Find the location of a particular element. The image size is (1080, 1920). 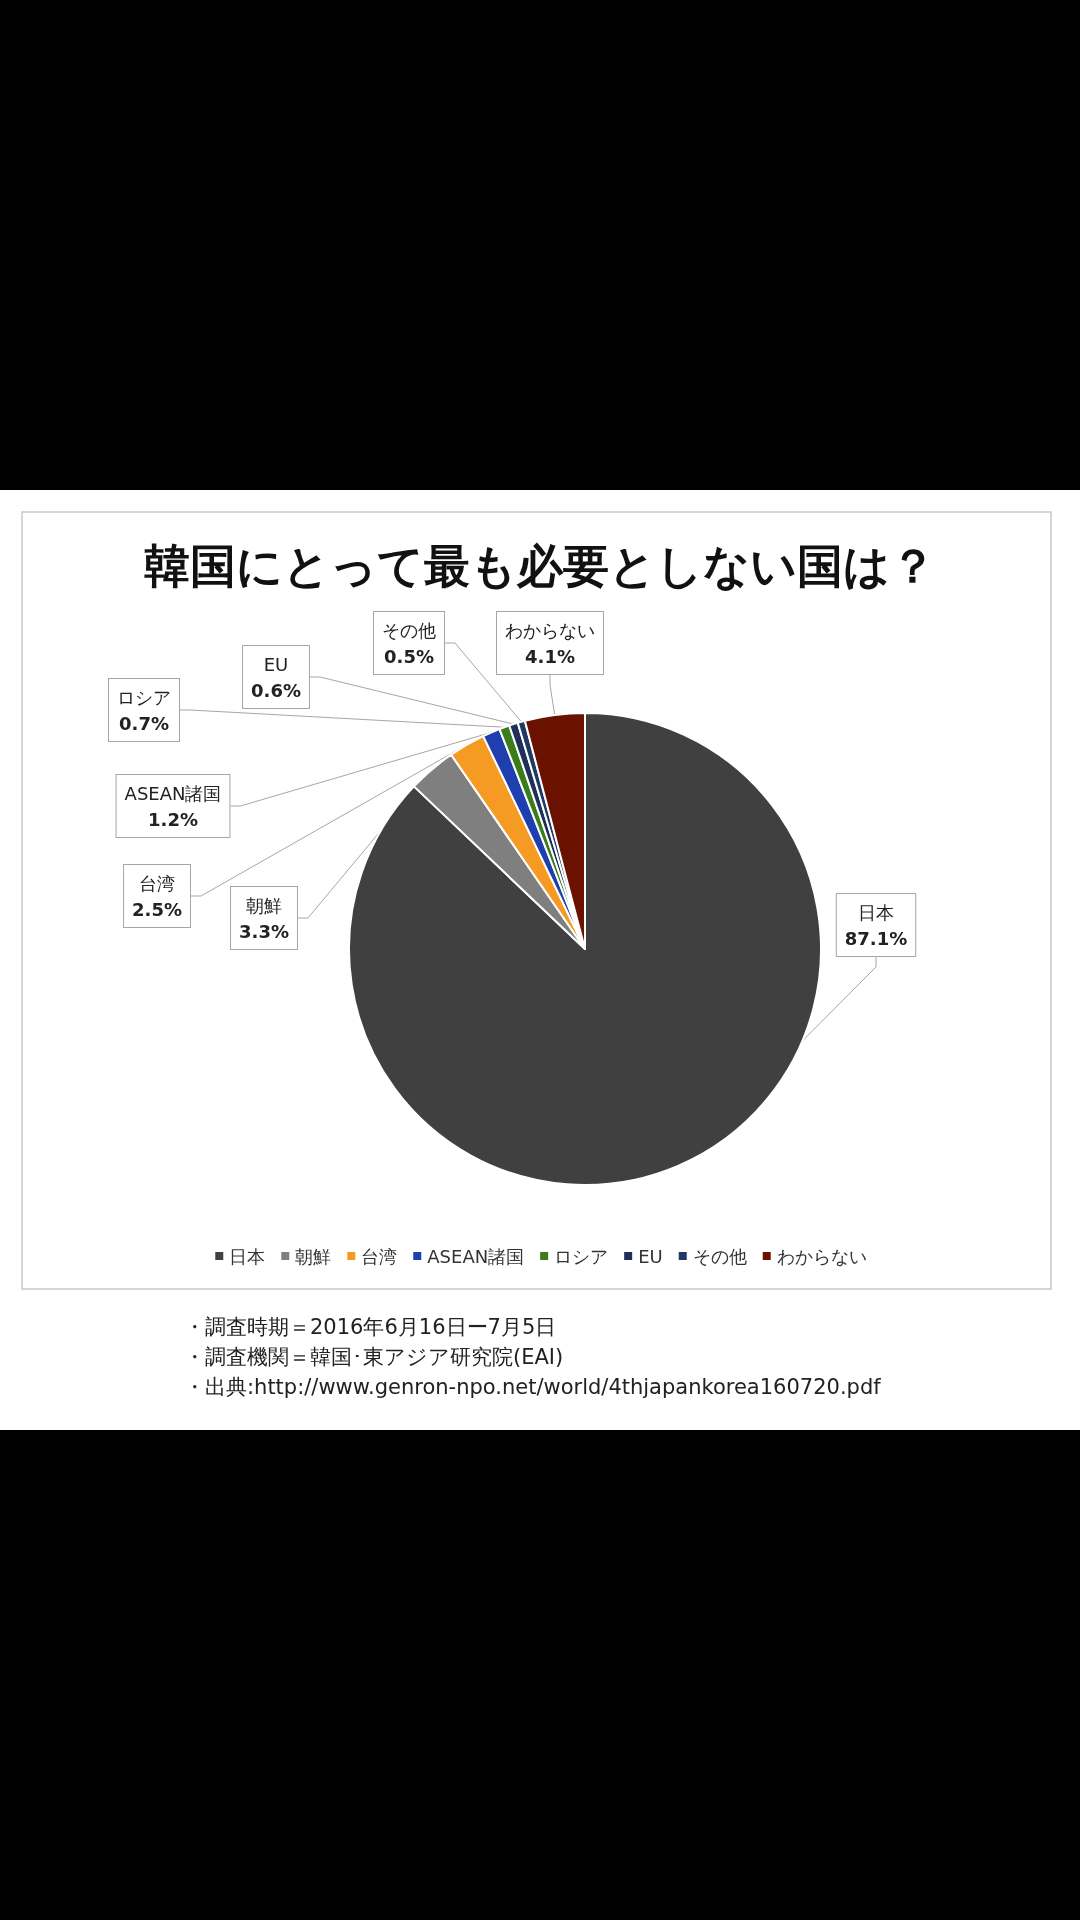

text: ・調査機関＝韓国･東アジア研究院(EAI) is located at coordinates (374, 1356).